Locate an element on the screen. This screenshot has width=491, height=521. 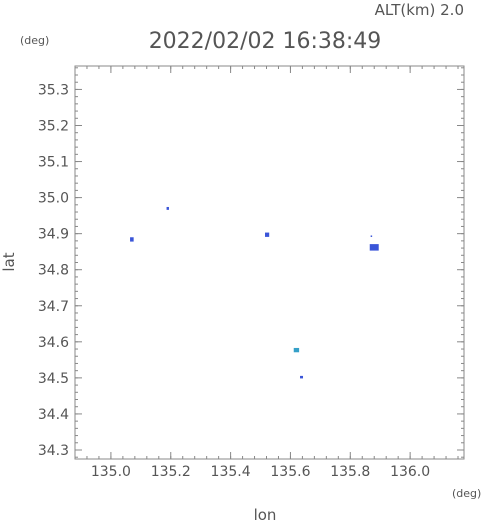
x-tick-label: 136.0 is located at coordinates (410, 472).